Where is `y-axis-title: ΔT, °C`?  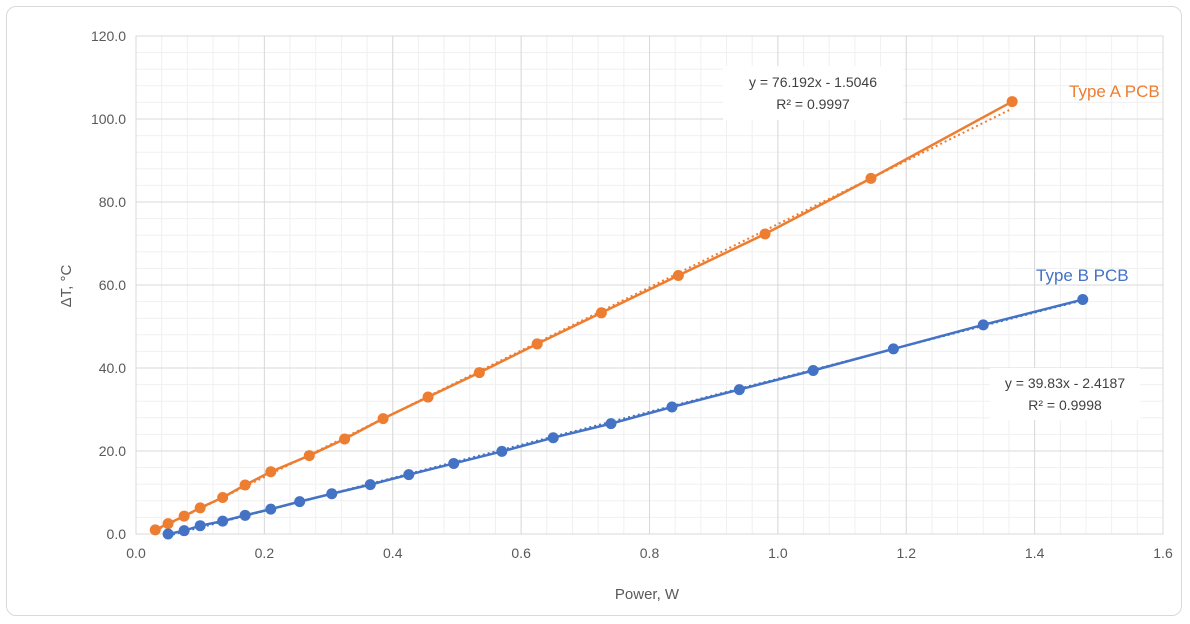
y-axis-title: ΔT, °C is located at coordinates (66, 285).